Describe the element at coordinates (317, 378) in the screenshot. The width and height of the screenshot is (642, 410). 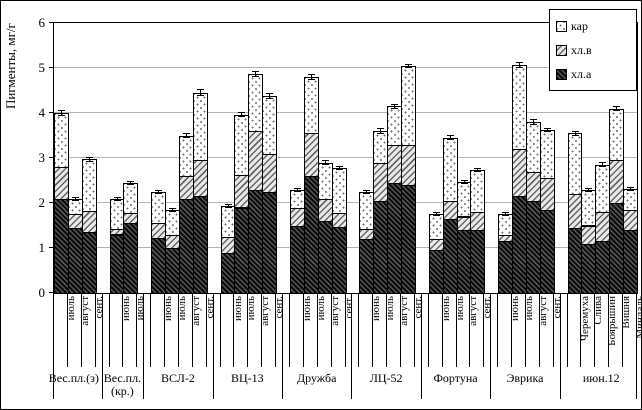
I see `x-group-label: Дружба` at that location.